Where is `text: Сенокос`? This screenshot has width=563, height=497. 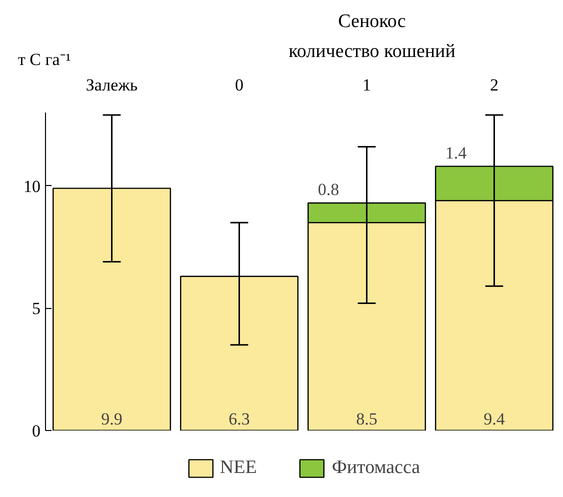
text: Сенокос is located at coordinates (372, 22).